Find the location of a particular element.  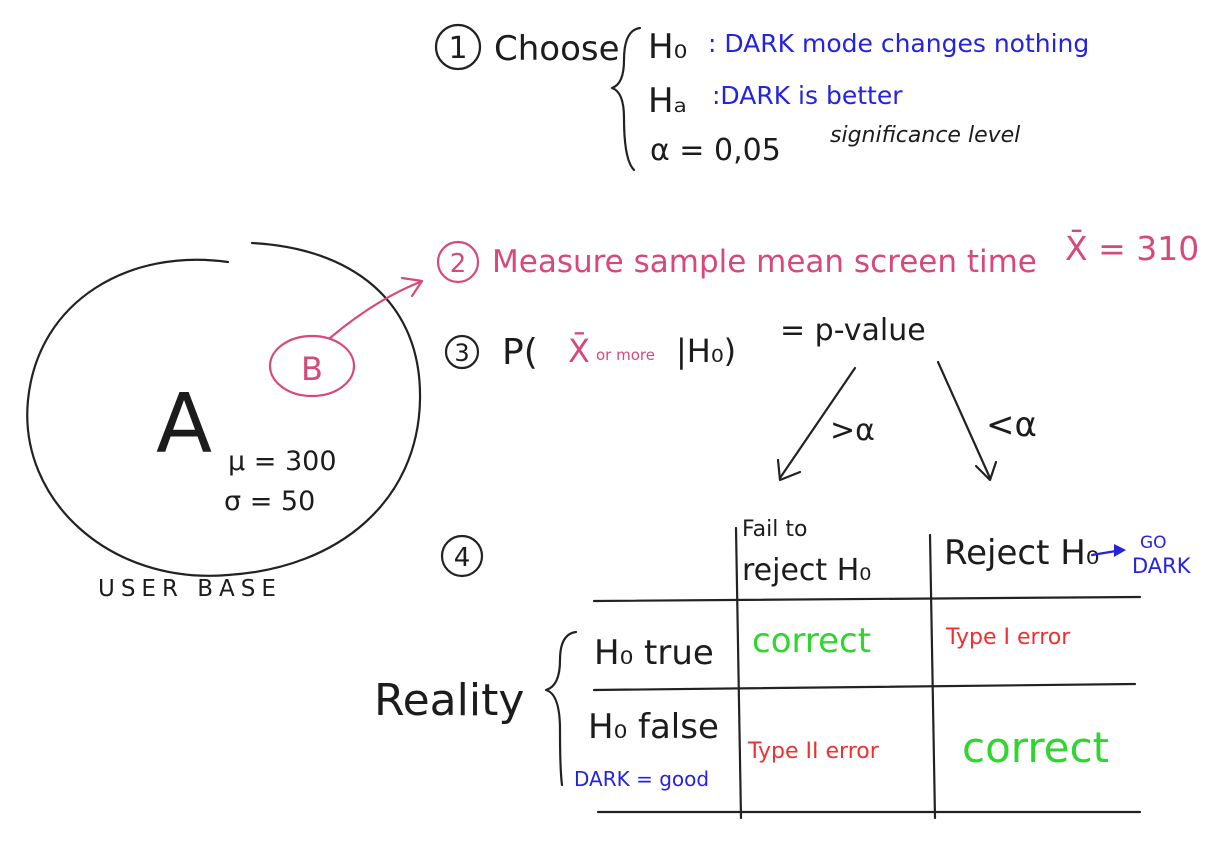

go-dark-line1: GO is located at coordinates (1153, 543).